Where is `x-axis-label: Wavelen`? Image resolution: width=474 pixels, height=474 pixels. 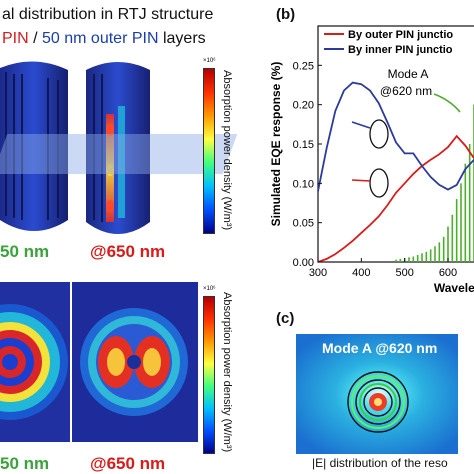
x-axis-label: Wavelen is located at coordinates (454, 288).